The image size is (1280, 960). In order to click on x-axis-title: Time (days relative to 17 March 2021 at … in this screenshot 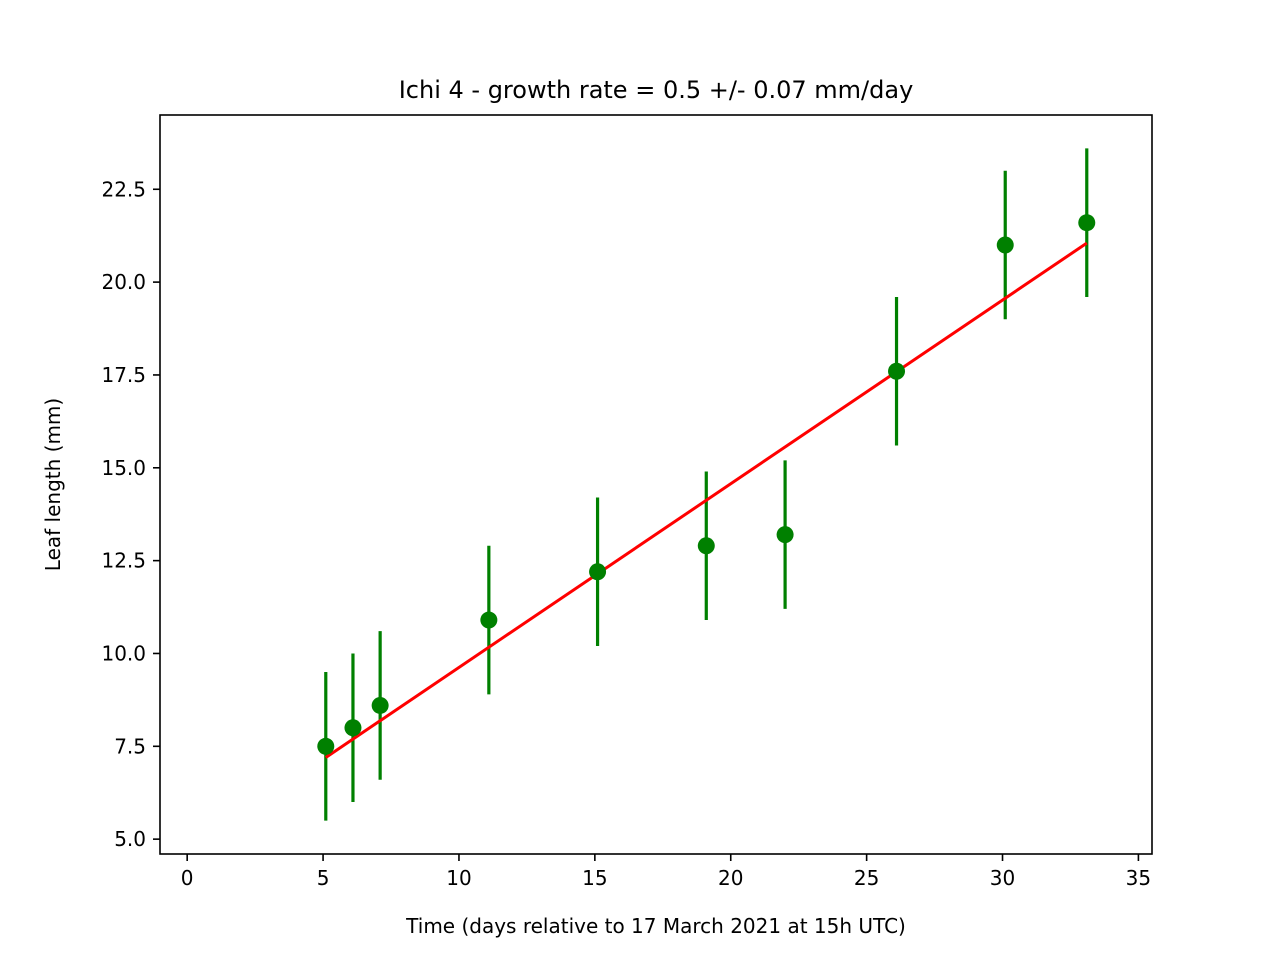, I will do `click(655, 926)`.